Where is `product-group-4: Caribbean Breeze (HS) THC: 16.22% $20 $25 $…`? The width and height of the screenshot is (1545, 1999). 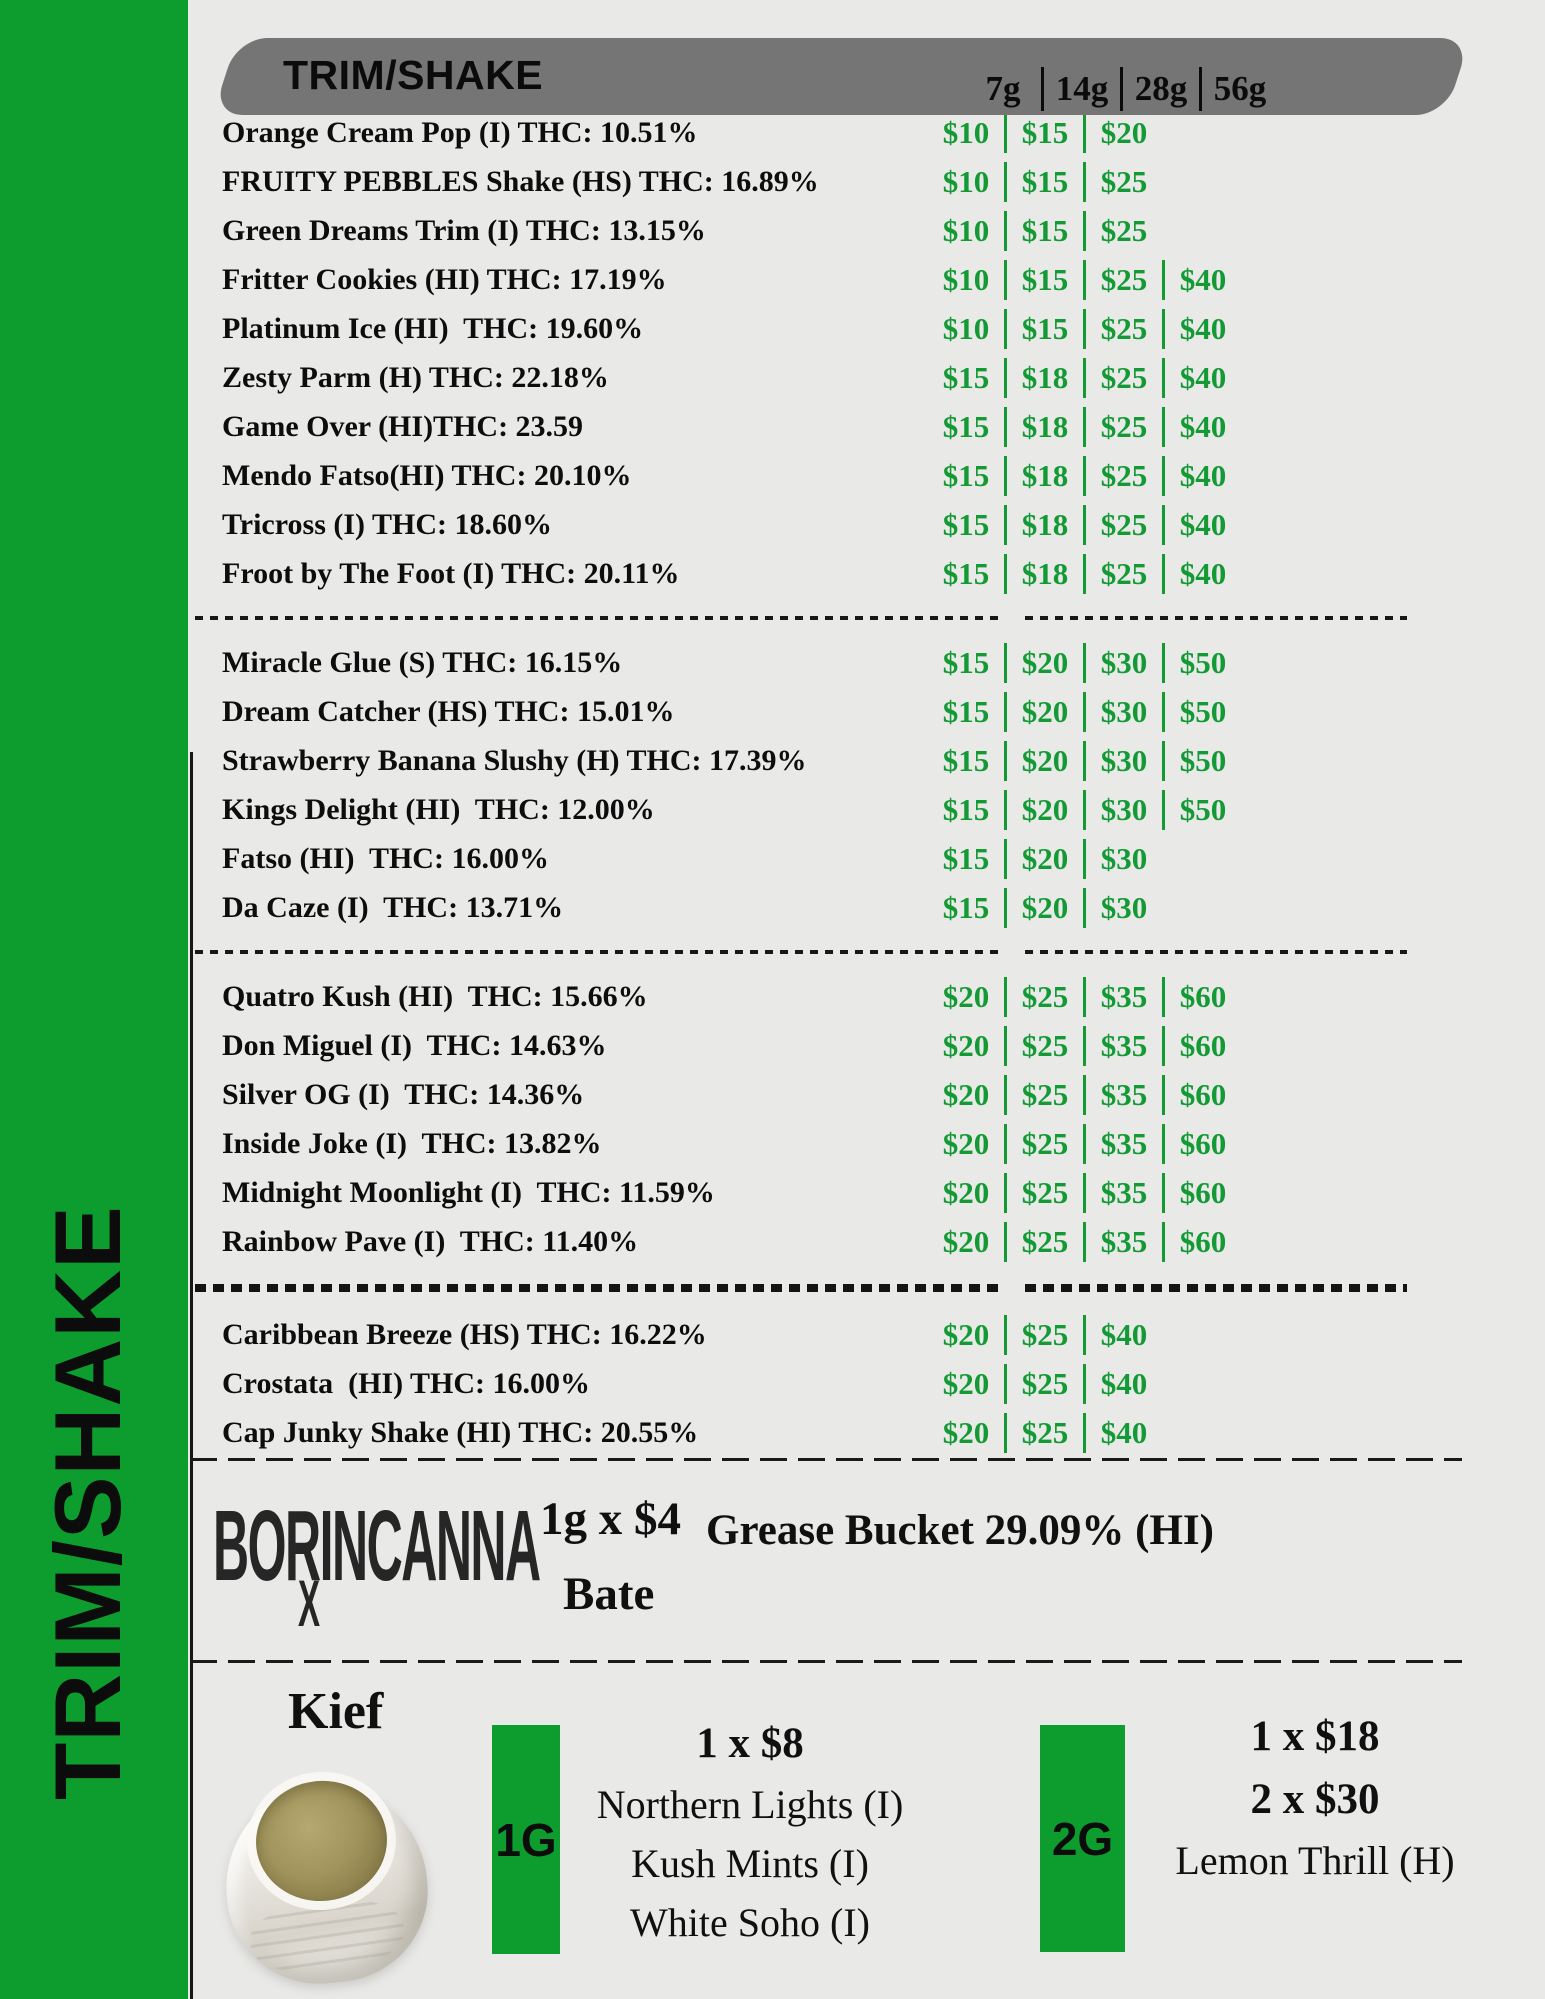 product-group-4: Caribbean Breeze (HS) THC: 16.22% $20 $25 $… is located at coordinates (866, 1383).